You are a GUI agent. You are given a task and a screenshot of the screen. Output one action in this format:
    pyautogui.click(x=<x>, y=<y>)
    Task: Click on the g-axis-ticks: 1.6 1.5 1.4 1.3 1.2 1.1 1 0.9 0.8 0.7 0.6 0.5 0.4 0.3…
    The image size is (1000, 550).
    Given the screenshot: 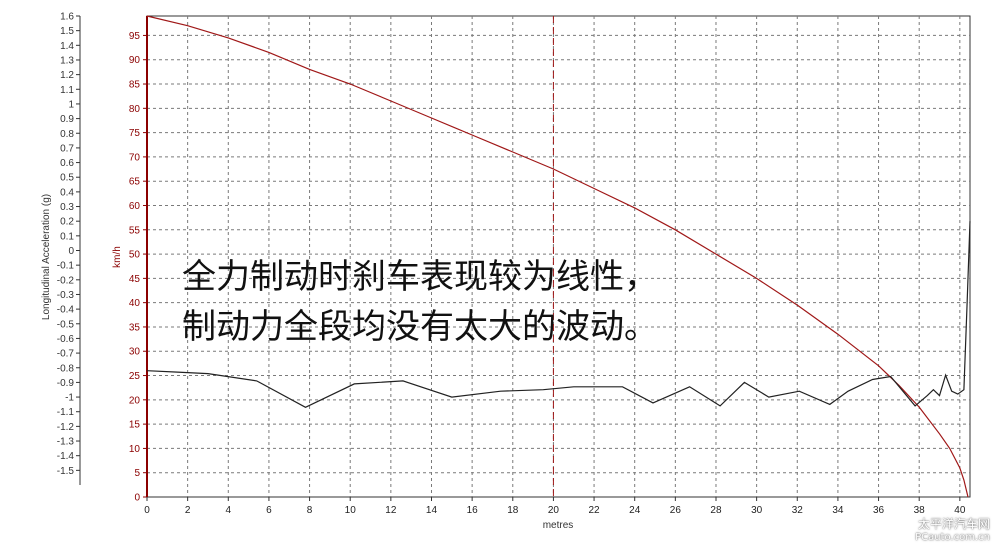 What is the action you would take?
    pyautogui.click(x=68, y=244)
    